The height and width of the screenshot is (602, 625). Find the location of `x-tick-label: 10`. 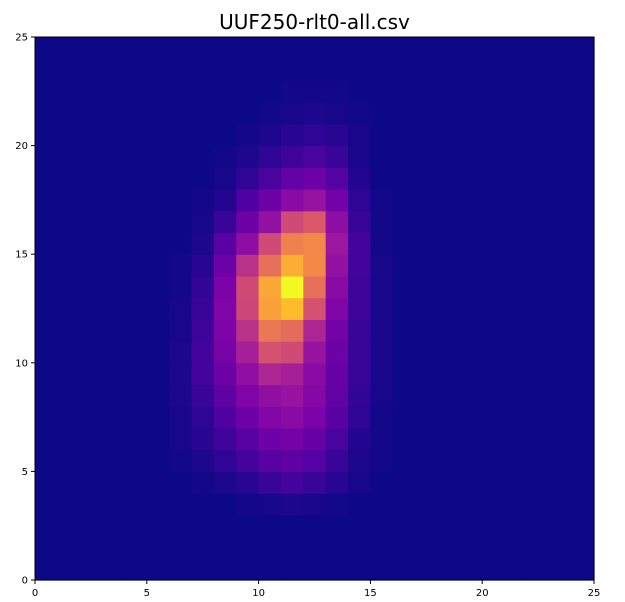

x-tick-label: 10 is located at coordinates (258, 593).